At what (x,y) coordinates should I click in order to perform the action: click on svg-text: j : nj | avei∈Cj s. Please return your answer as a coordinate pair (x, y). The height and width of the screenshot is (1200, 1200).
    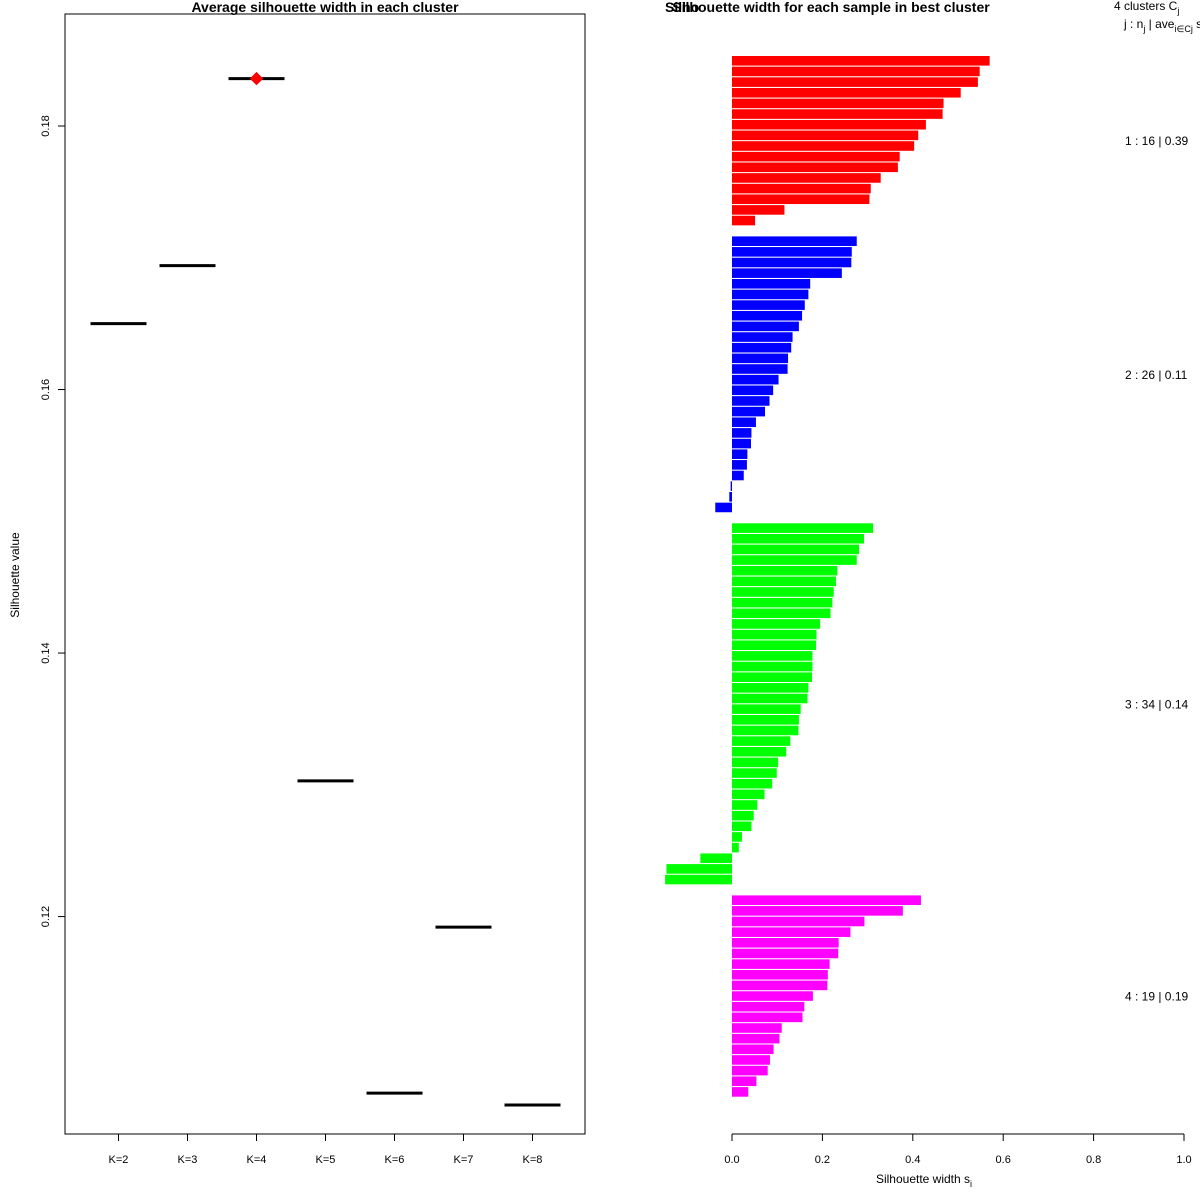
    Looking at the image, I should click on (1161, 25).